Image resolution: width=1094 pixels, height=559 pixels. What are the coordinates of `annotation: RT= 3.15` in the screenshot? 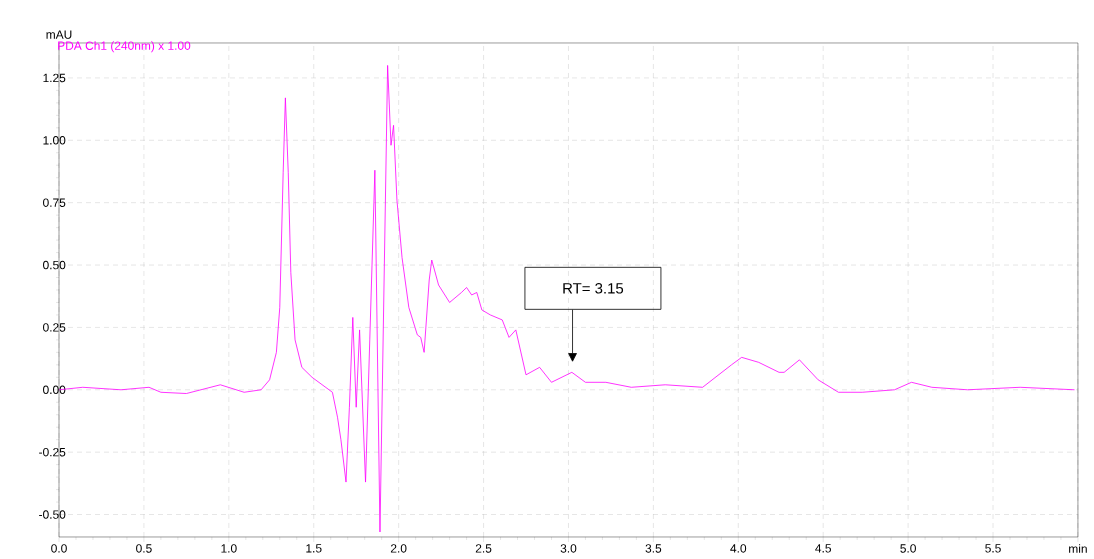 It's located at (593, 288).